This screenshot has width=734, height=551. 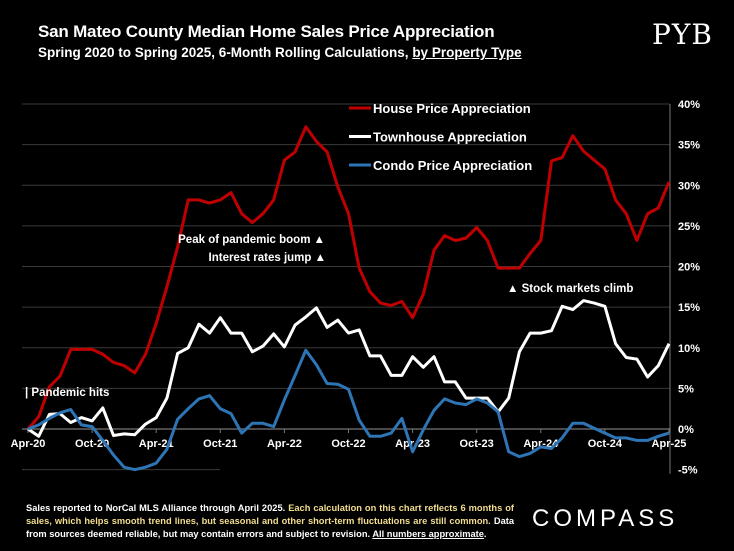 I want to click on x-tick-label: Apr-20, so click(x=28, y=444).